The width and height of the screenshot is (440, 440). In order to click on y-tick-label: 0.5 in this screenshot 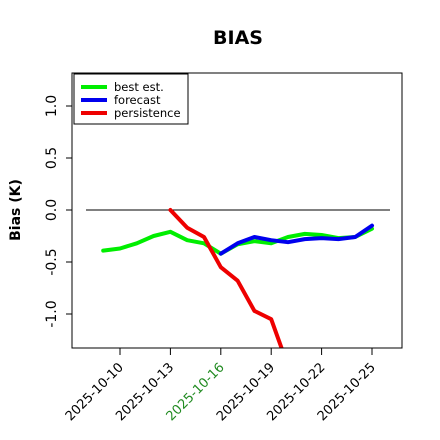, I will do `click(52, 158)`.